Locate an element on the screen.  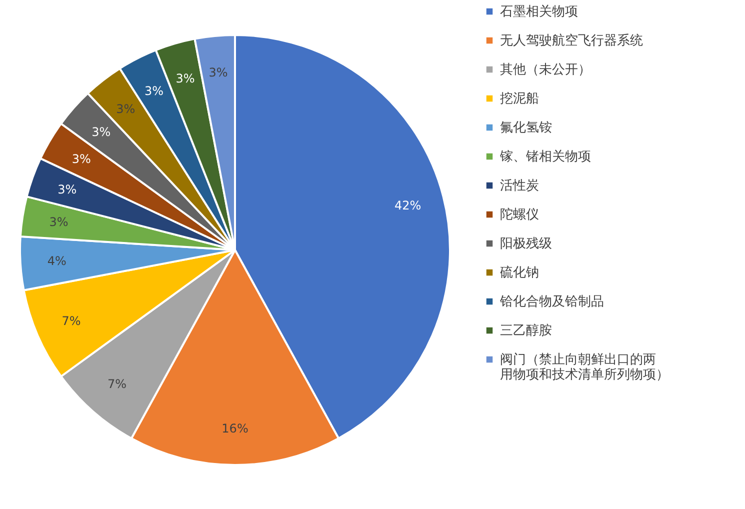
data-label: 4% is located at coordinates (56, 261).